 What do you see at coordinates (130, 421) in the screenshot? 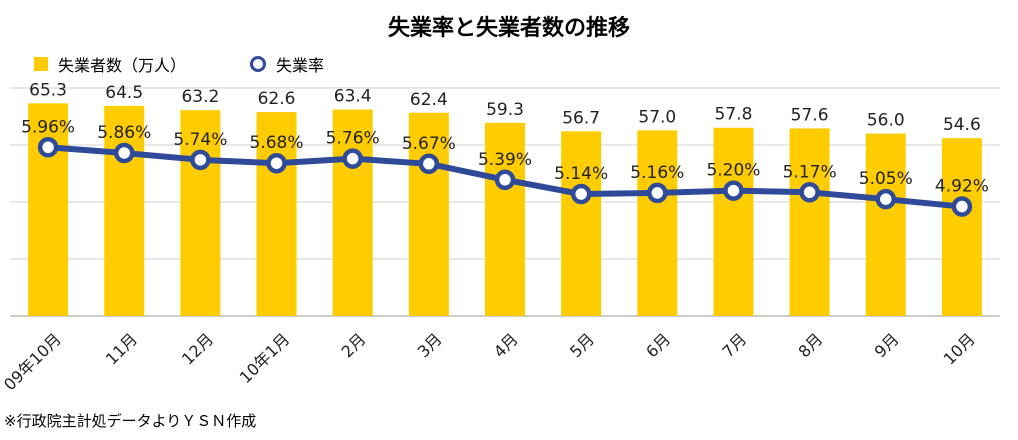
I see `source-note: ※行政院主計処データよりＹＳＮ作成` at bounding box center [130, 421].